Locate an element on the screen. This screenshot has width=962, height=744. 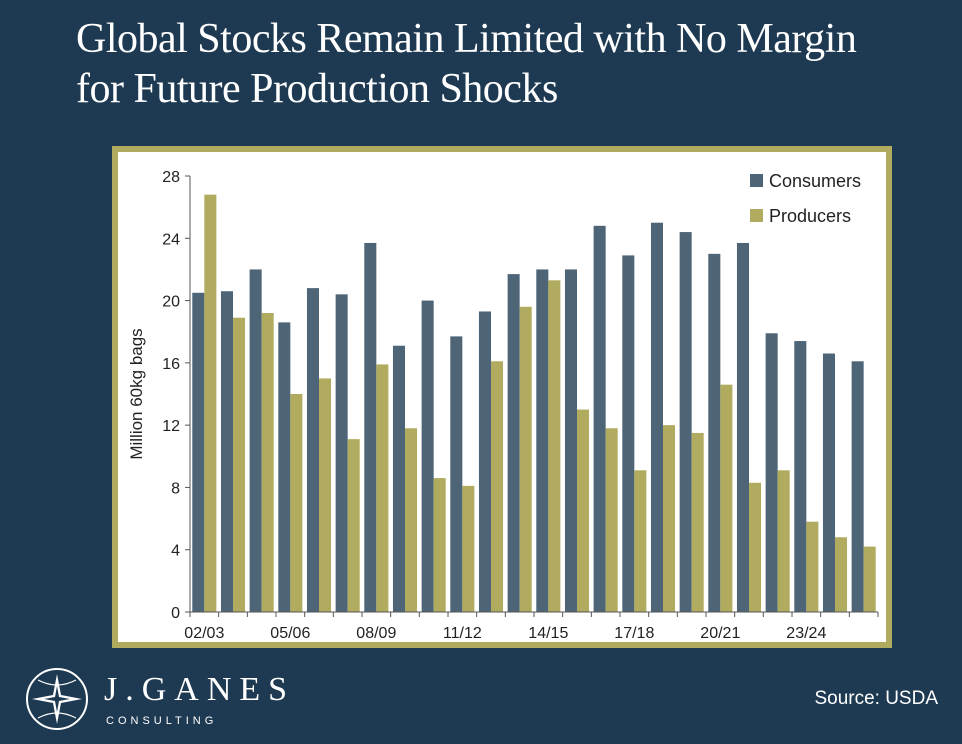
y-tick-label: 28 is located at coordinates (171, 177).